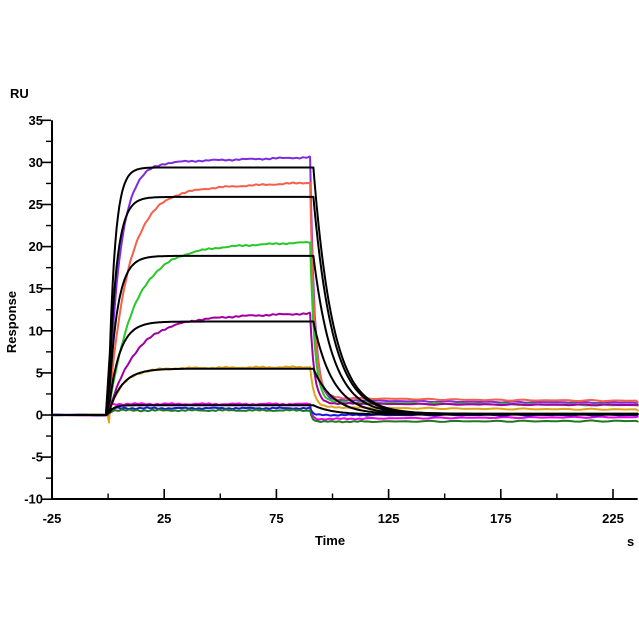 Image resolution: width=639 pixels, height=639 pixels. What do you see at coordinates (36, 288) in the screenshot?
I see `y-tick-label: 15` at bounding box center [36, 288].